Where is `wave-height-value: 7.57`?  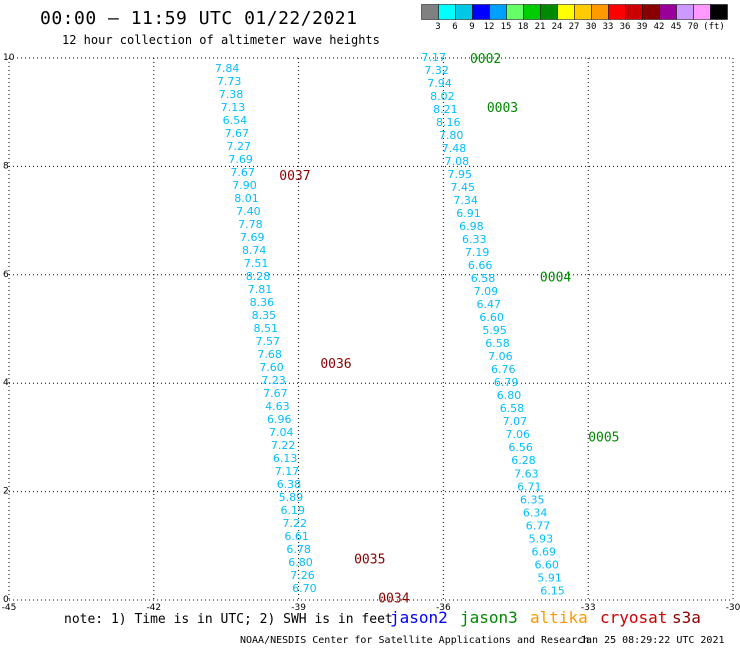 wave-height-value: 7.57 is located at coordinates (267, 341).